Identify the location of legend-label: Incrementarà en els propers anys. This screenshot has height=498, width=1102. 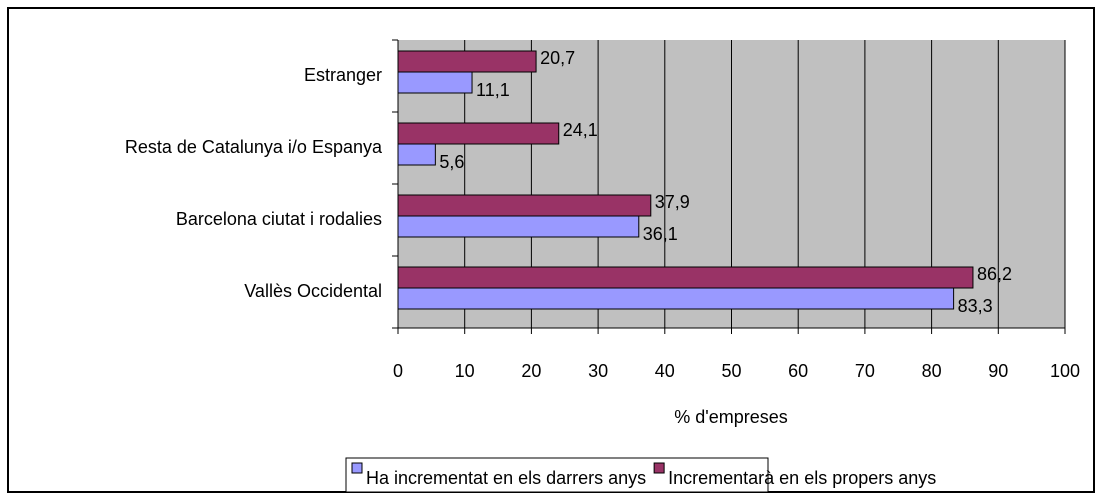
(802, 478).